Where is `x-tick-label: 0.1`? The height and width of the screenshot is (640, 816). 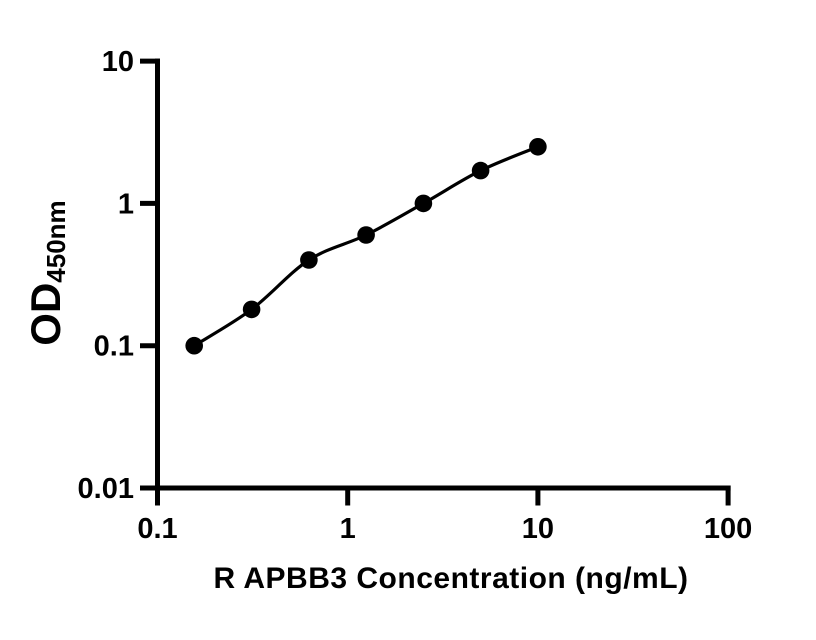 x-tick-label: 0.1 is located at coordinates (157, 529).